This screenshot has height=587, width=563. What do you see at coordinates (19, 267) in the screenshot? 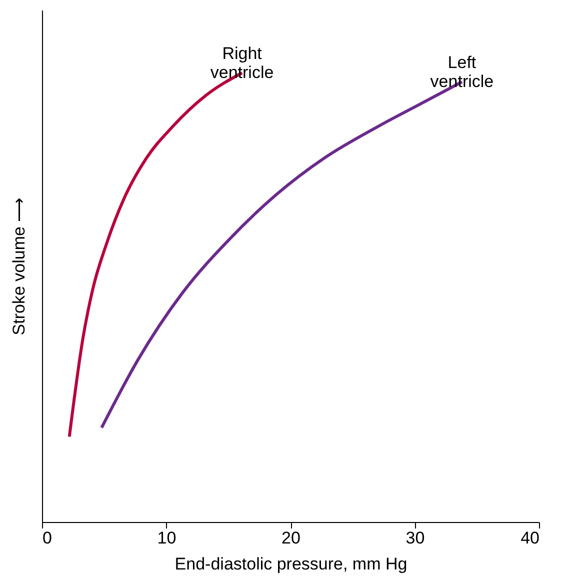
I see `y-axis-title: Stroke volume ⟶` at bounding box center [19, 267].